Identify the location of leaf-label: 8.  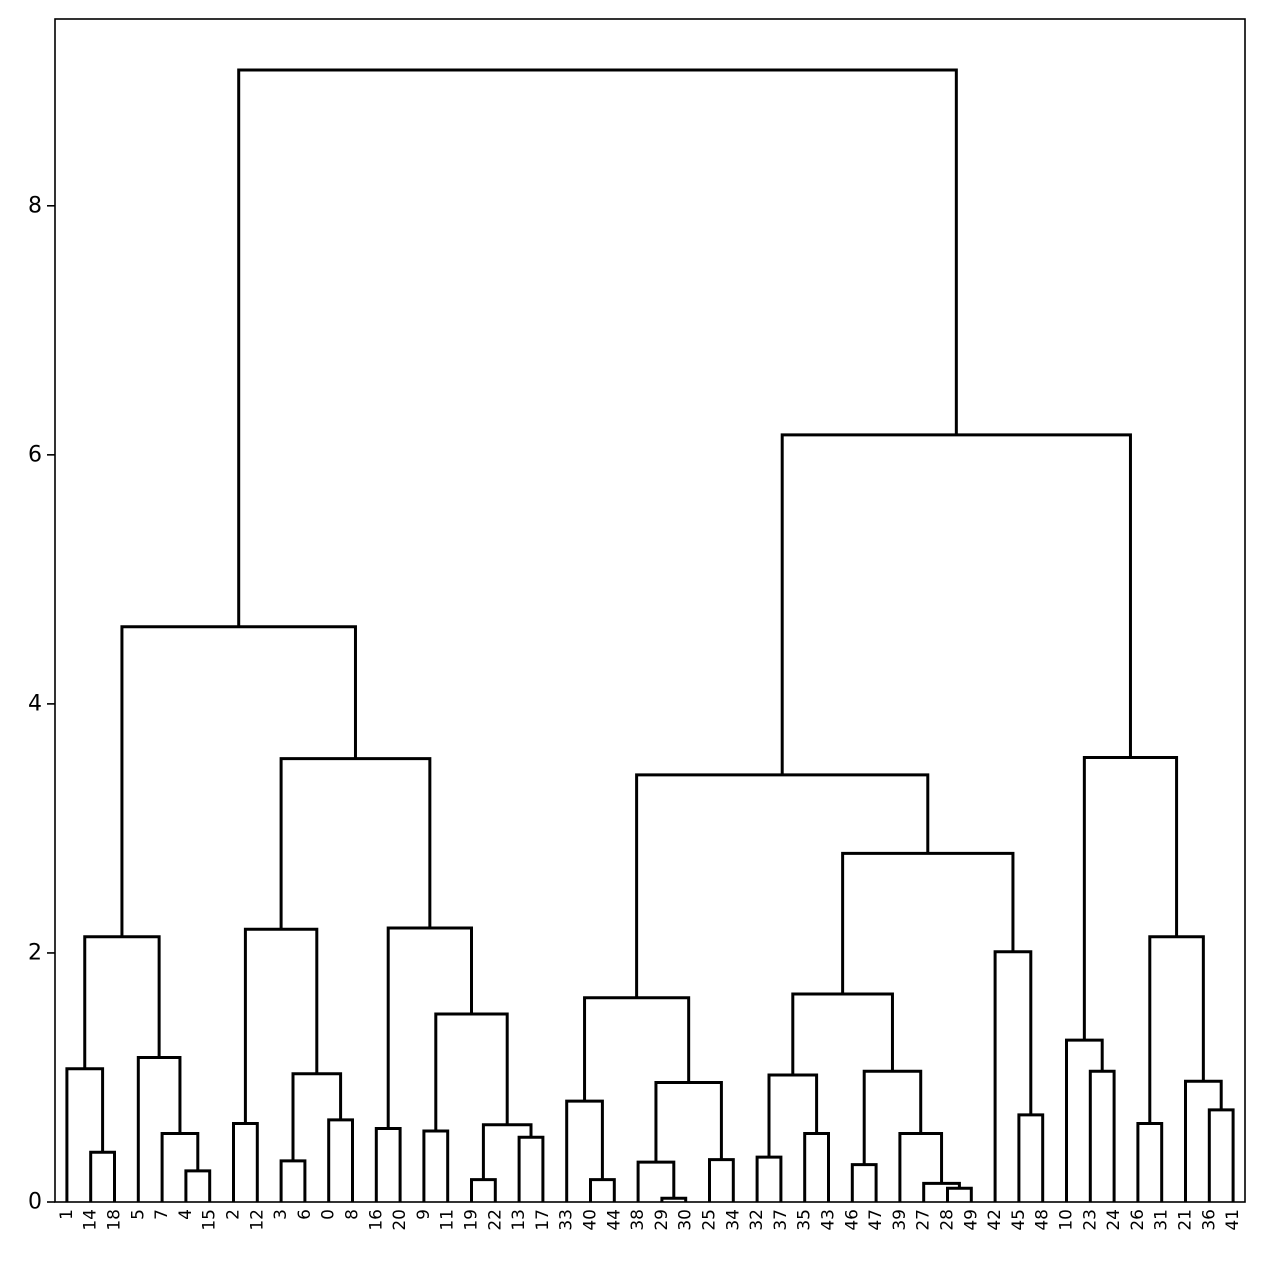
(353, 1214).